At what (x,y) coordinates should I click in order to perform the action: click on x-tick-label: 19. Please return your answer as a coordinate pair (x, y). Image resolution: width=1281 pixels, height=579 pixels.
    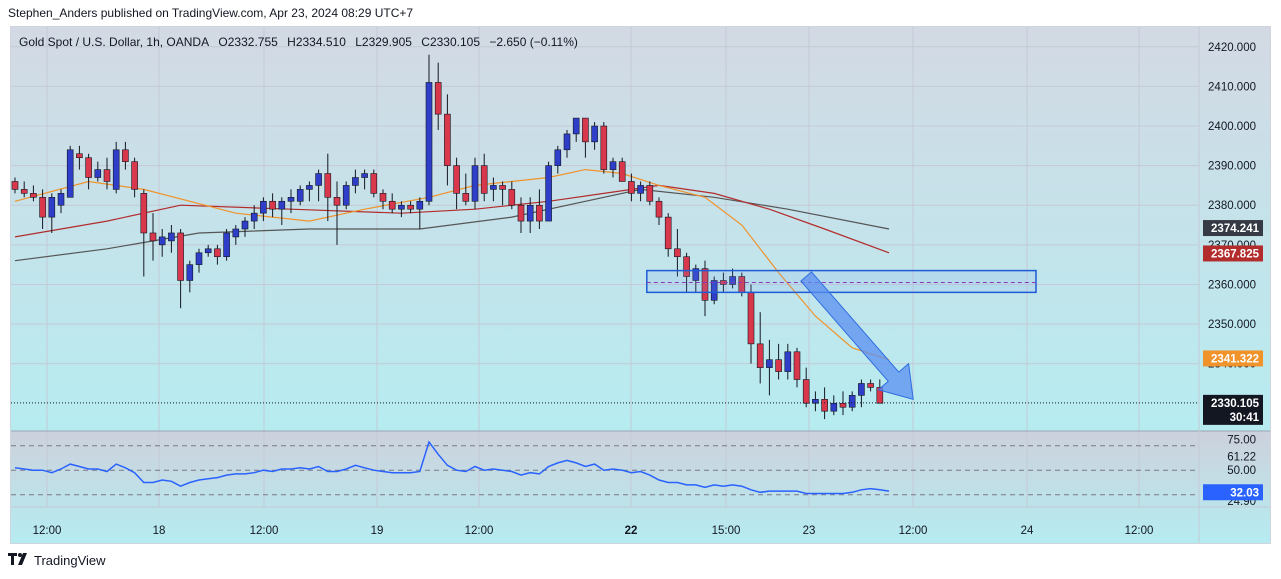
    Looking at the image, I should click on (377, 531).